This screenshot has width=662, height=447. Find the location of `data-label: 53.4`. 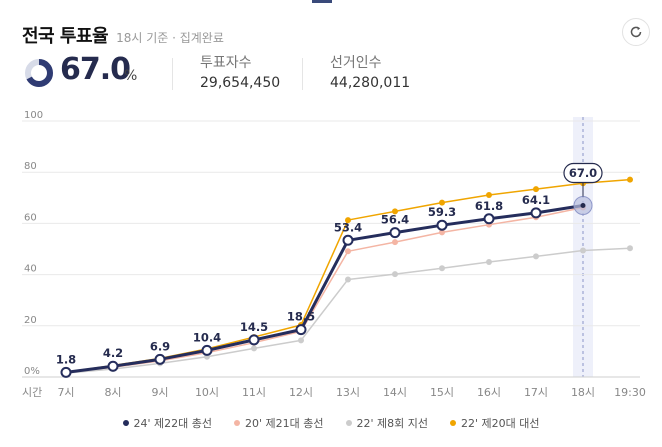

data-label: 53.4 is located at coordinates (348, 227).